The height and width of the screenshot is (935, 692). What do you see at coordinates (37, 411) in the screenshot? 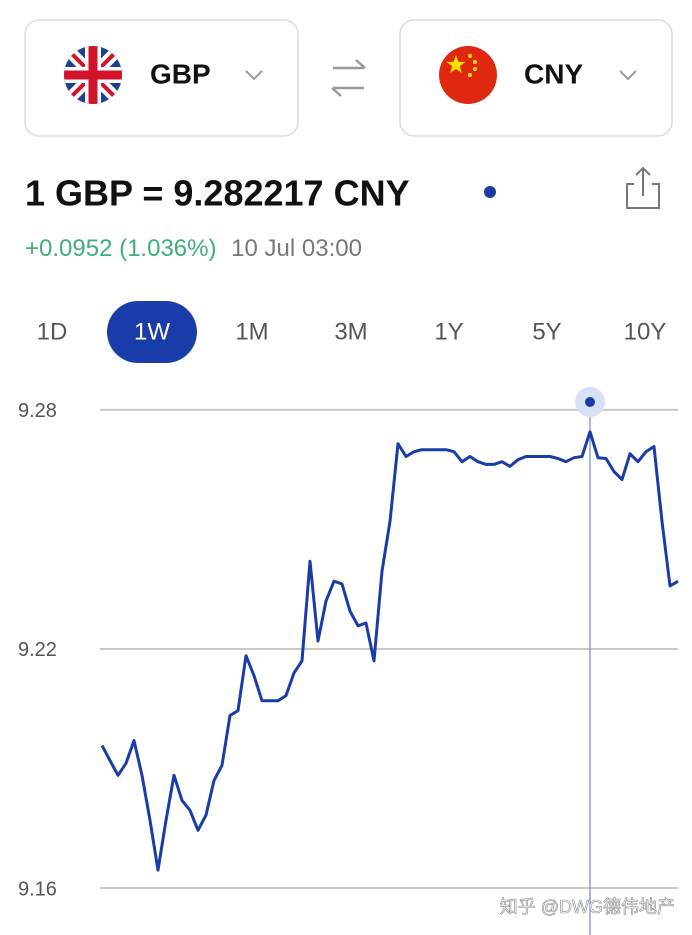
I see `y-tick-label: 9.28` at bounding box center [37, 411].